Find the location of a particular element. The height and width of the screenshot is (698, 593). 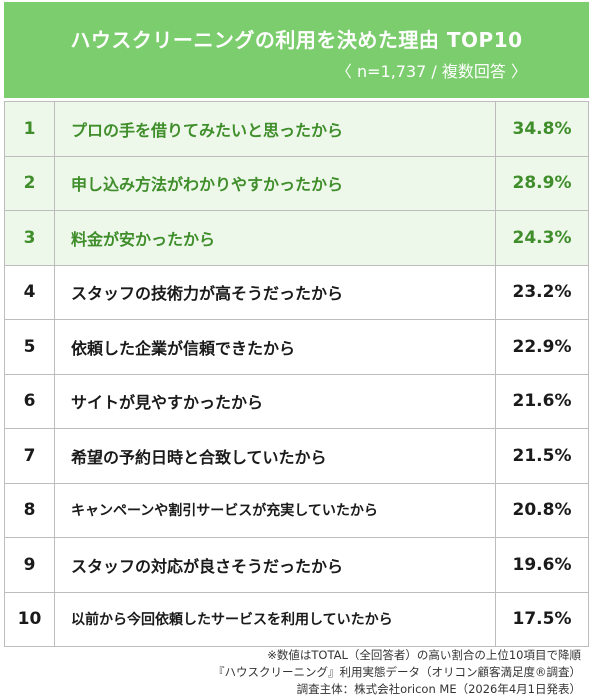

table-row: 4 スタッフの技術力が高そうだったから 23.2% is located at coordinates (296, 292).